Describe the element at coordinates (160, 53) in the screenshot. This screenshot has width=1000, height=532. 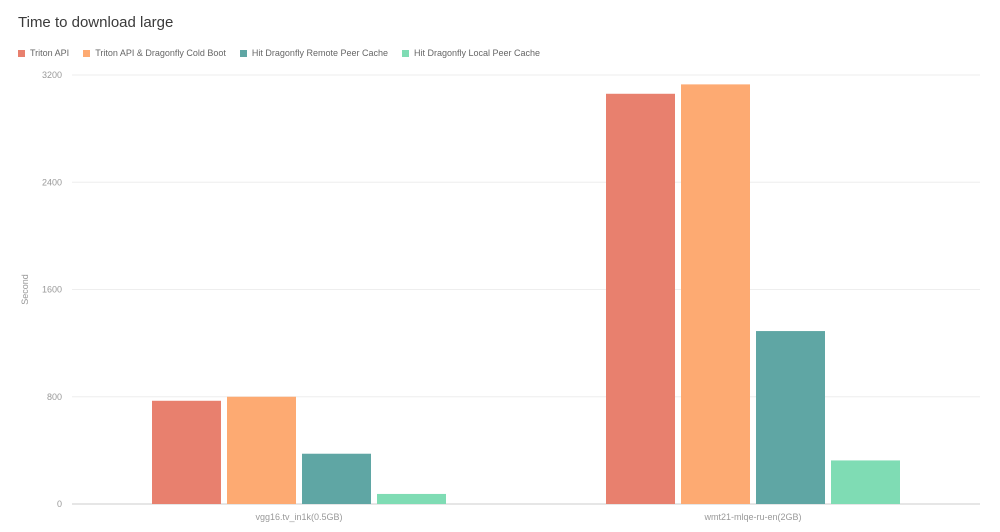
I see `legend-label: Triton API & Dragonfly Cold Boot` at that location.